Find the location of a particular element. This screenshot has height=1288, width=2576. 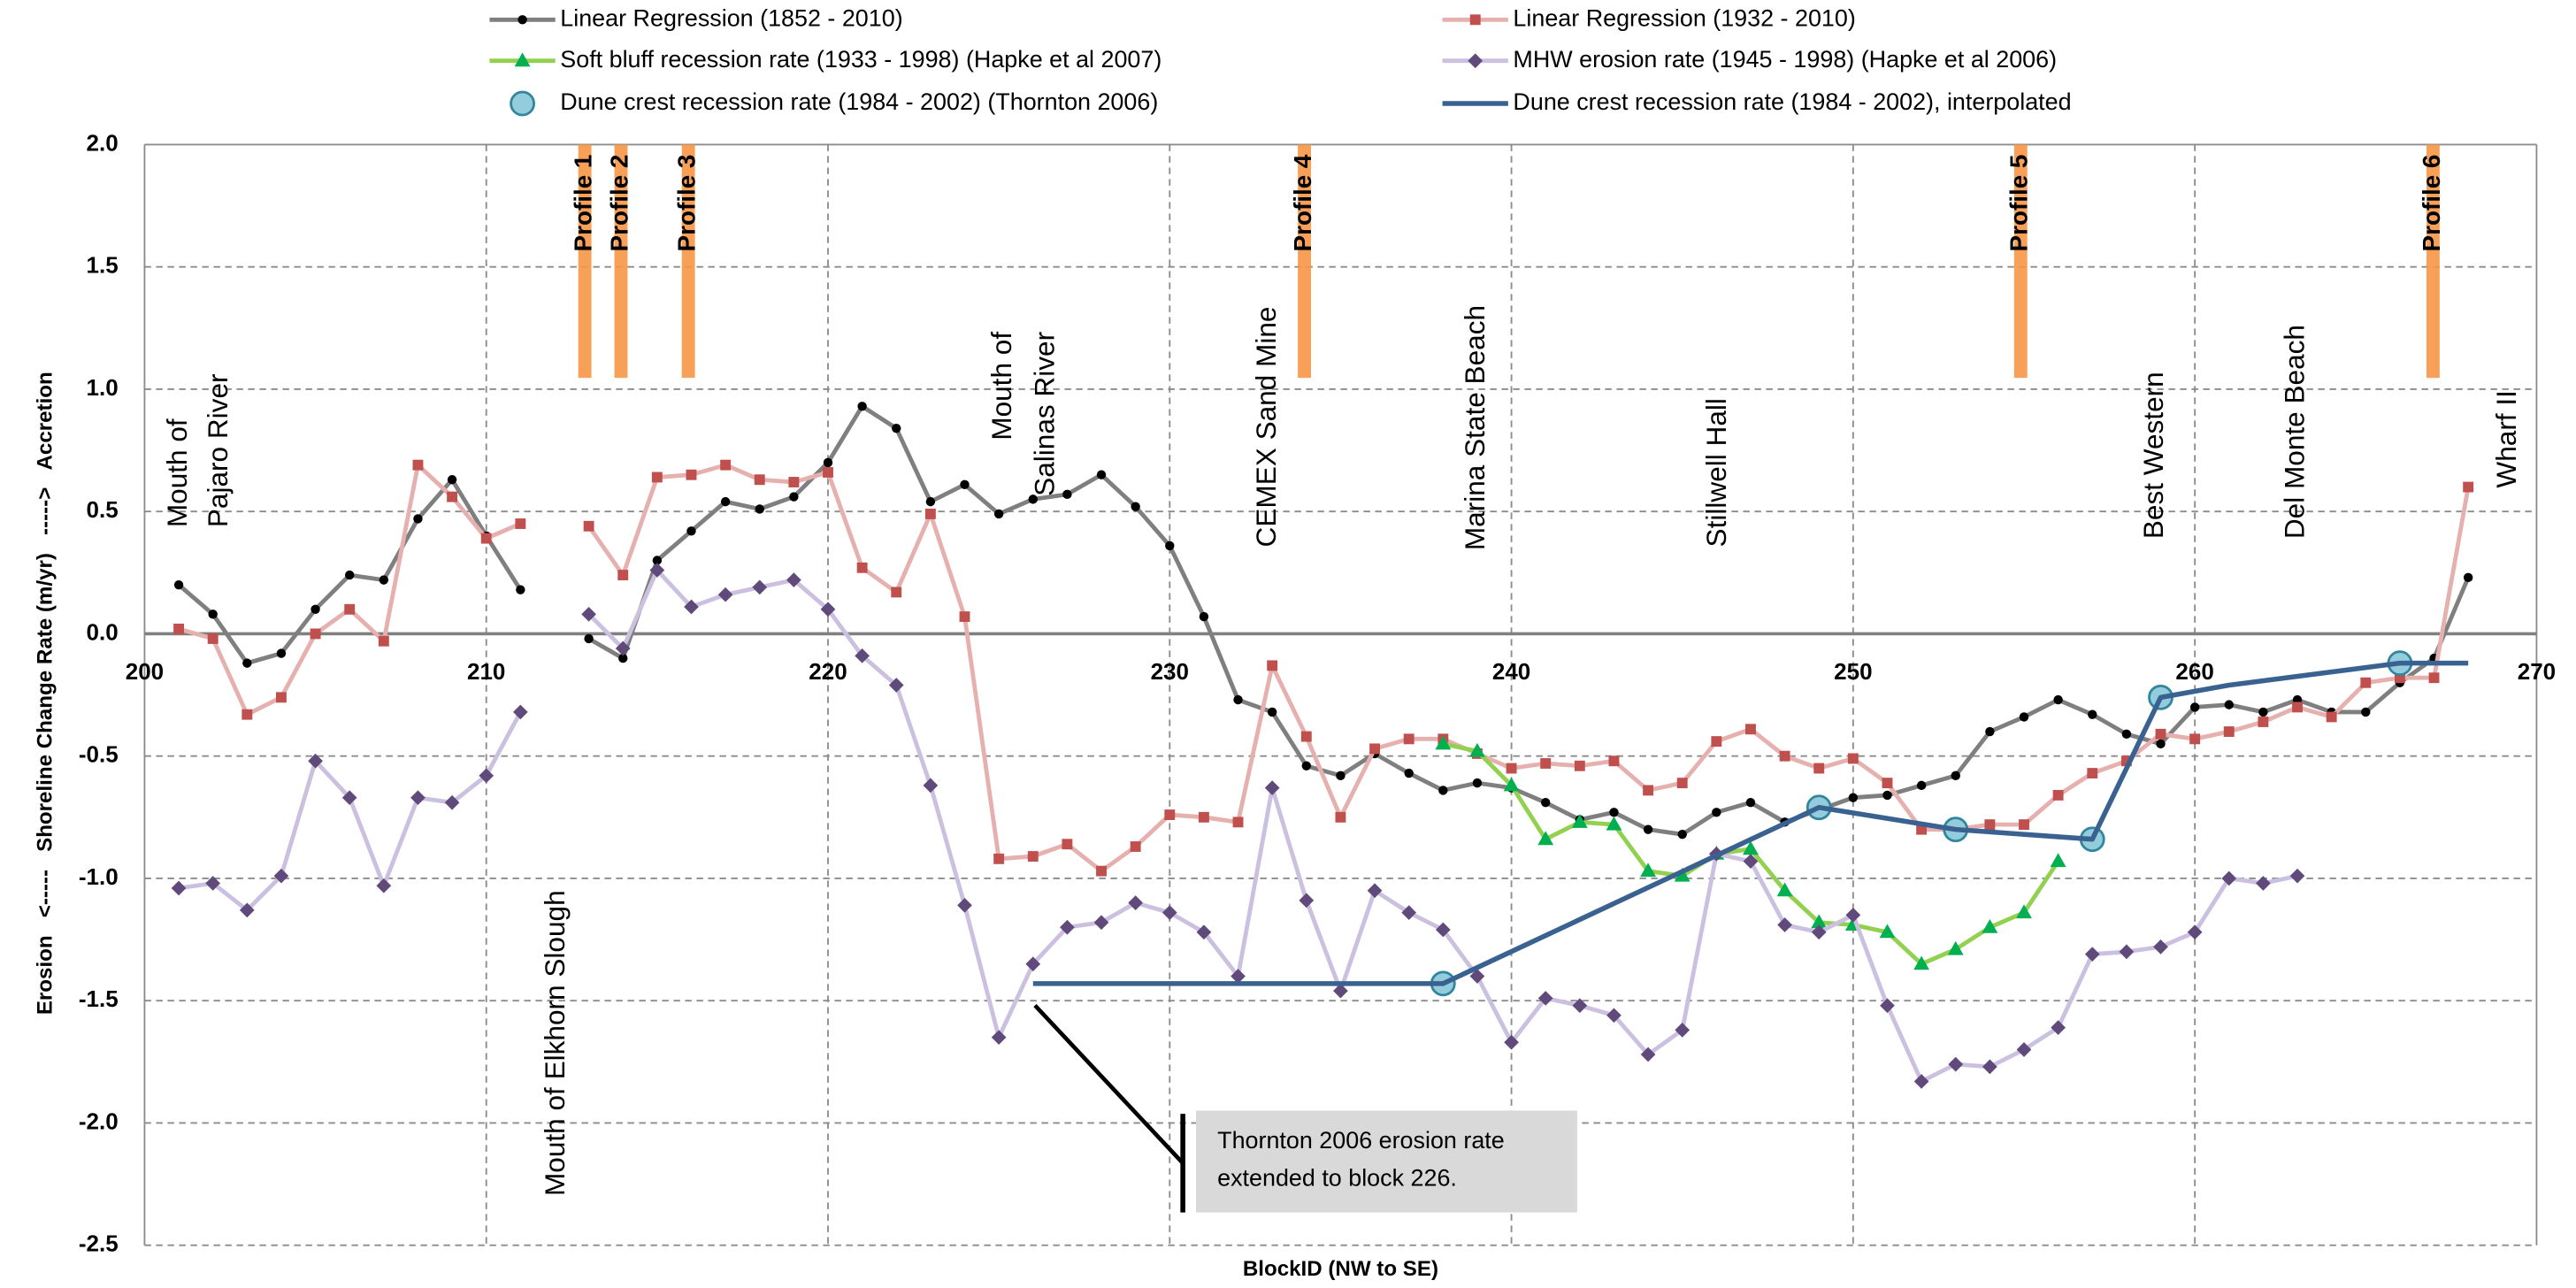

y-tick-label: -1.5 is located at coordinates (99, 998).